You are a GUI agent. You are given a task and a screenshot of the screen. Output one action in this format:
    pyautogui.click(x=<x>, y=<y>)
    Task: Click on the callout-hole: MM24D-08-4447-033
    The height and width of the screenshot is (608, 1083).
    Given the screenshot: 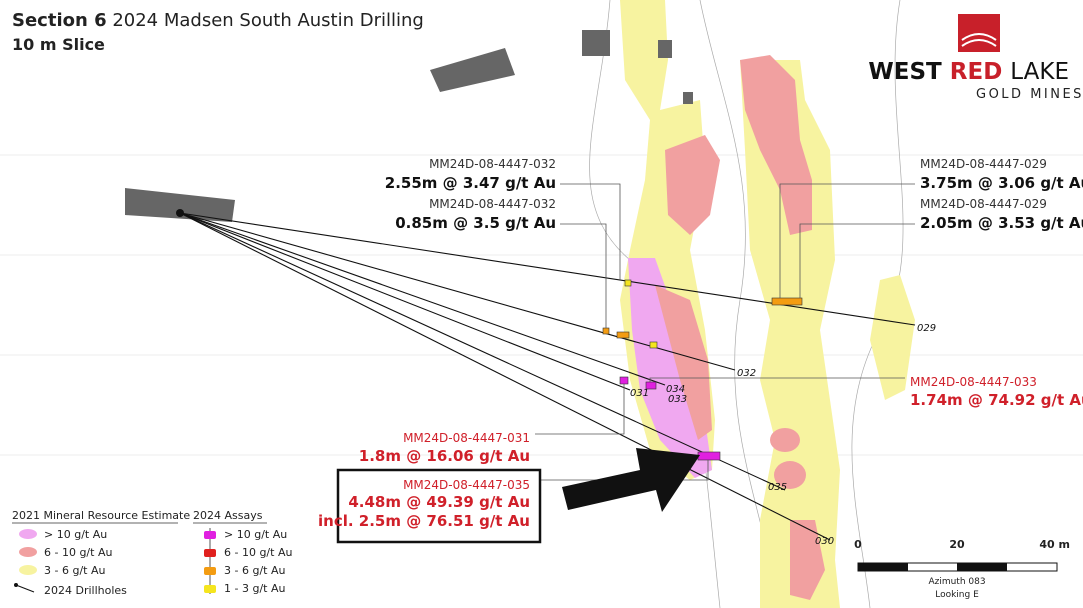 What is the action you would take?
    pyautogui.click(x=973, y=382)
    